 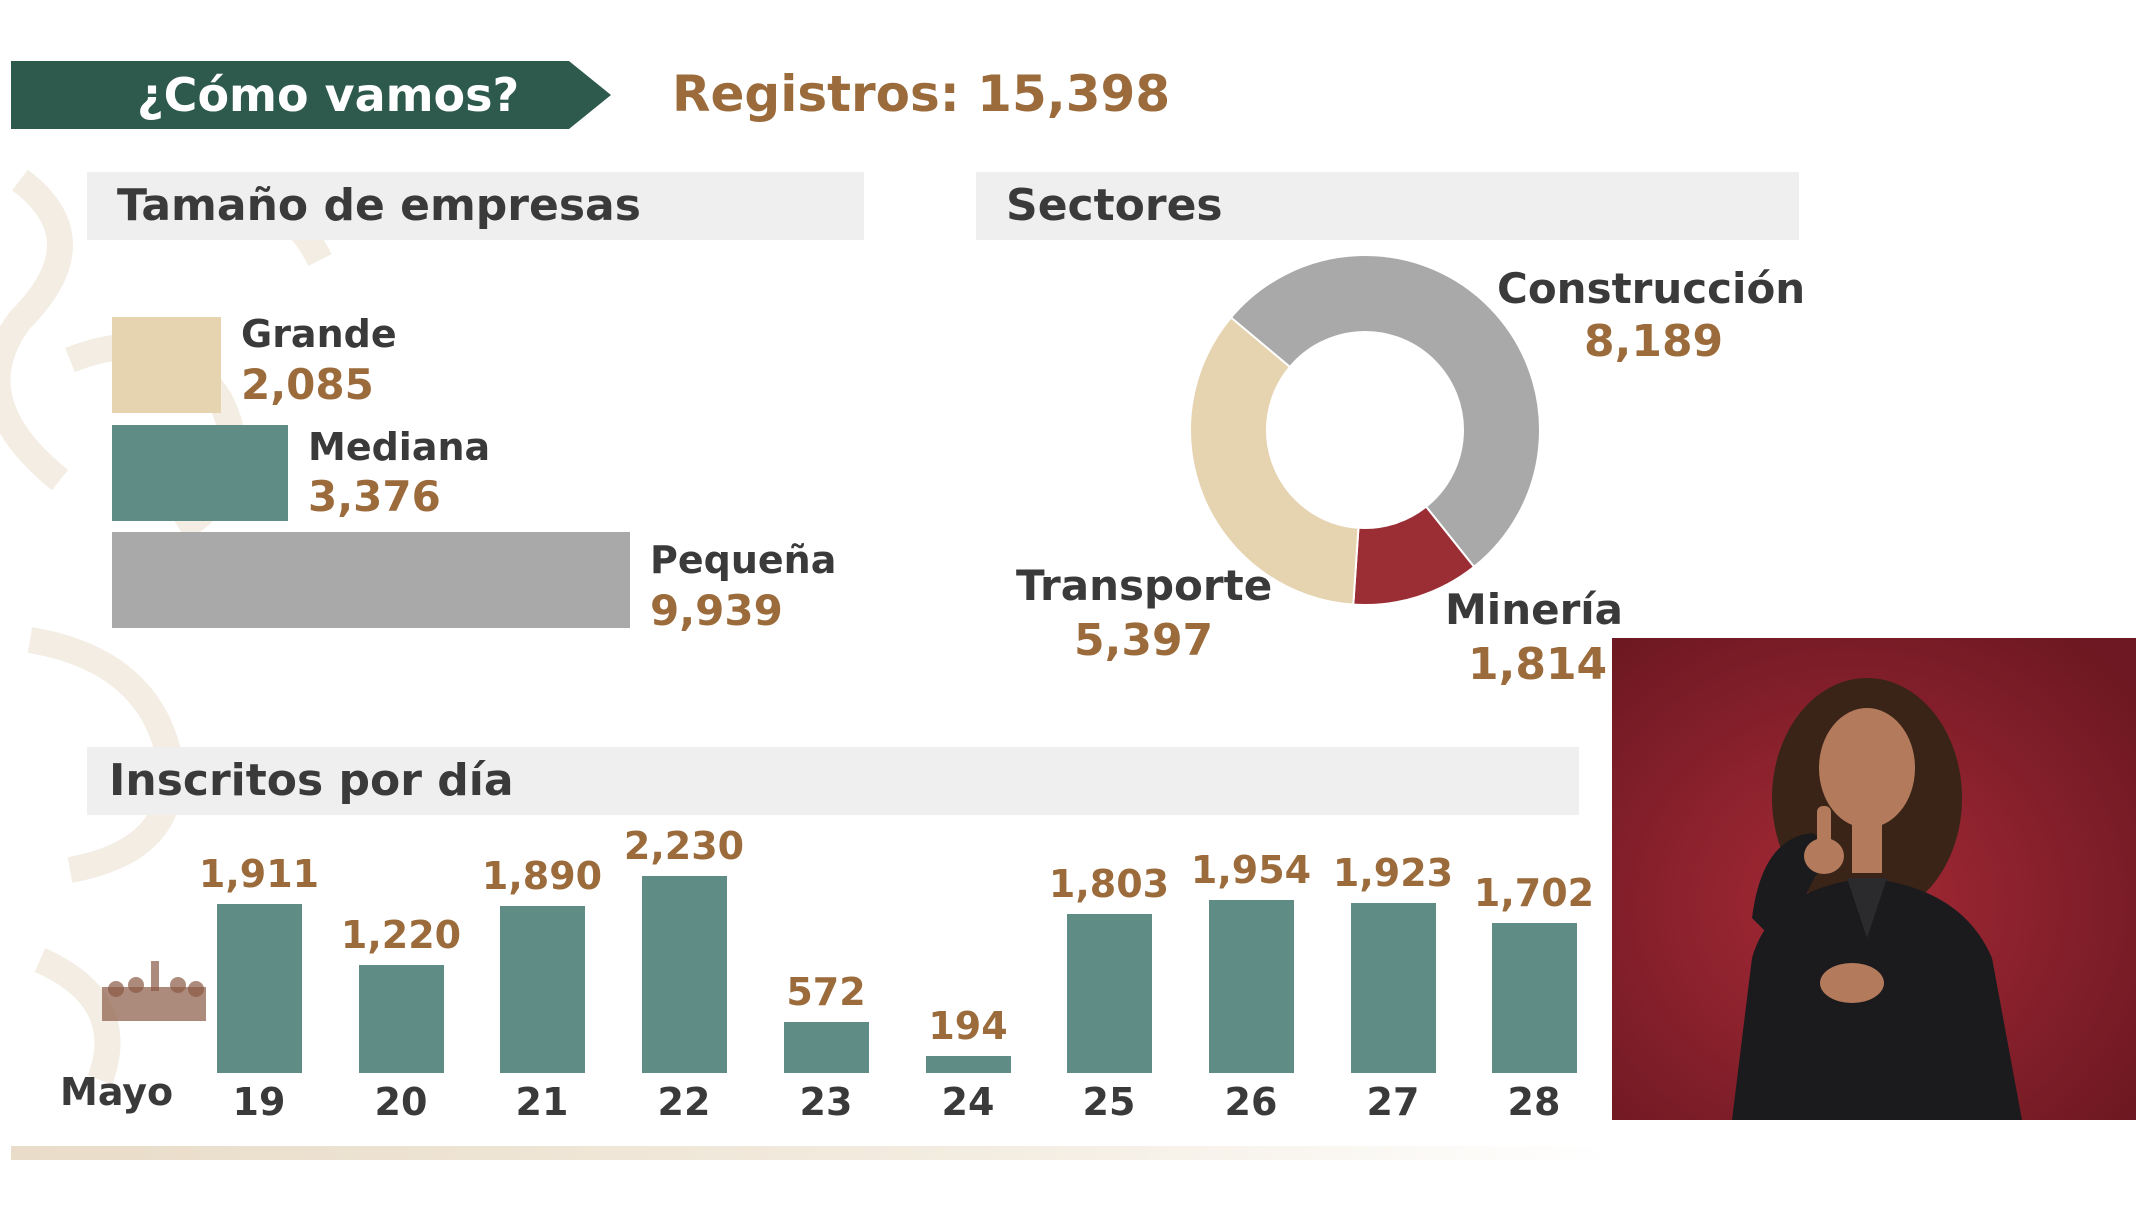 I want to click on label-pequena: Pequeña, so click(x=743, y=560).